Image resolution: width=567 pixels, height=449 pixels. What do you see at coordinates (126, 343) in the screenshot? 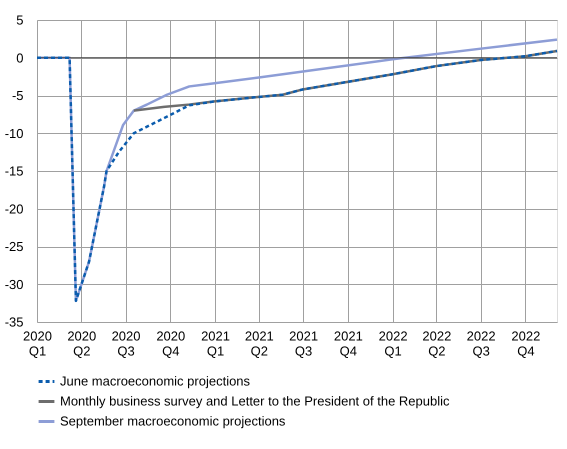
I see `x-tick-label: 2020 Q3` at bounding box center [126, 343].